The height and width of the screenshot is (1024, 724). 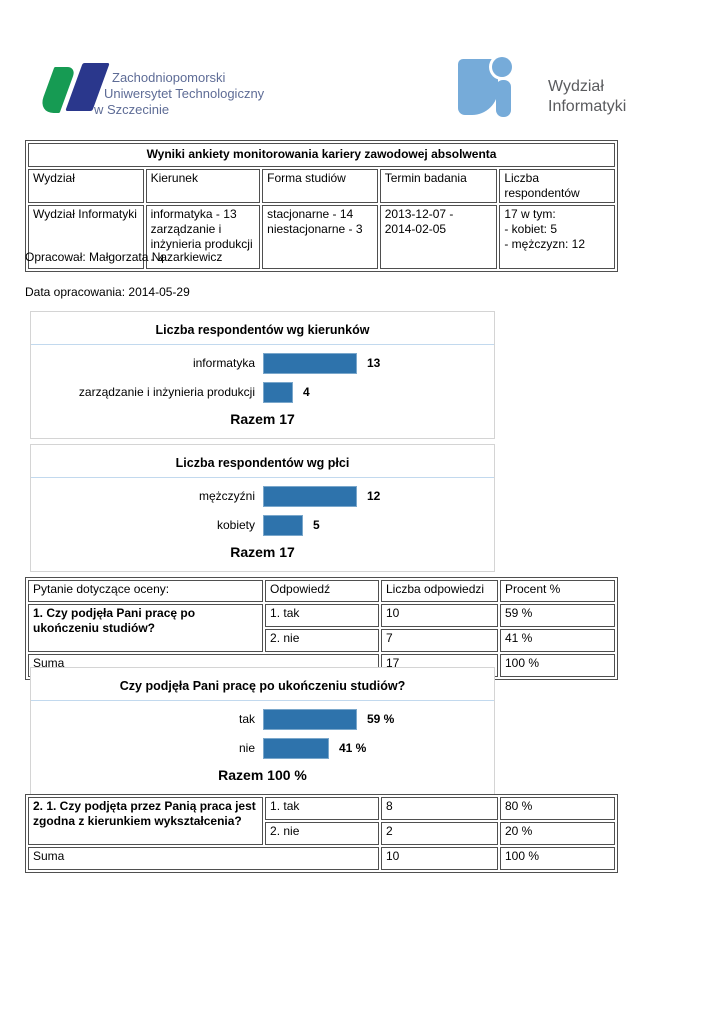 What do you see at coordinates (262, 719) in the screenshot?
I see `bar-row: tak 59 %` at bounding box center [262, 719].